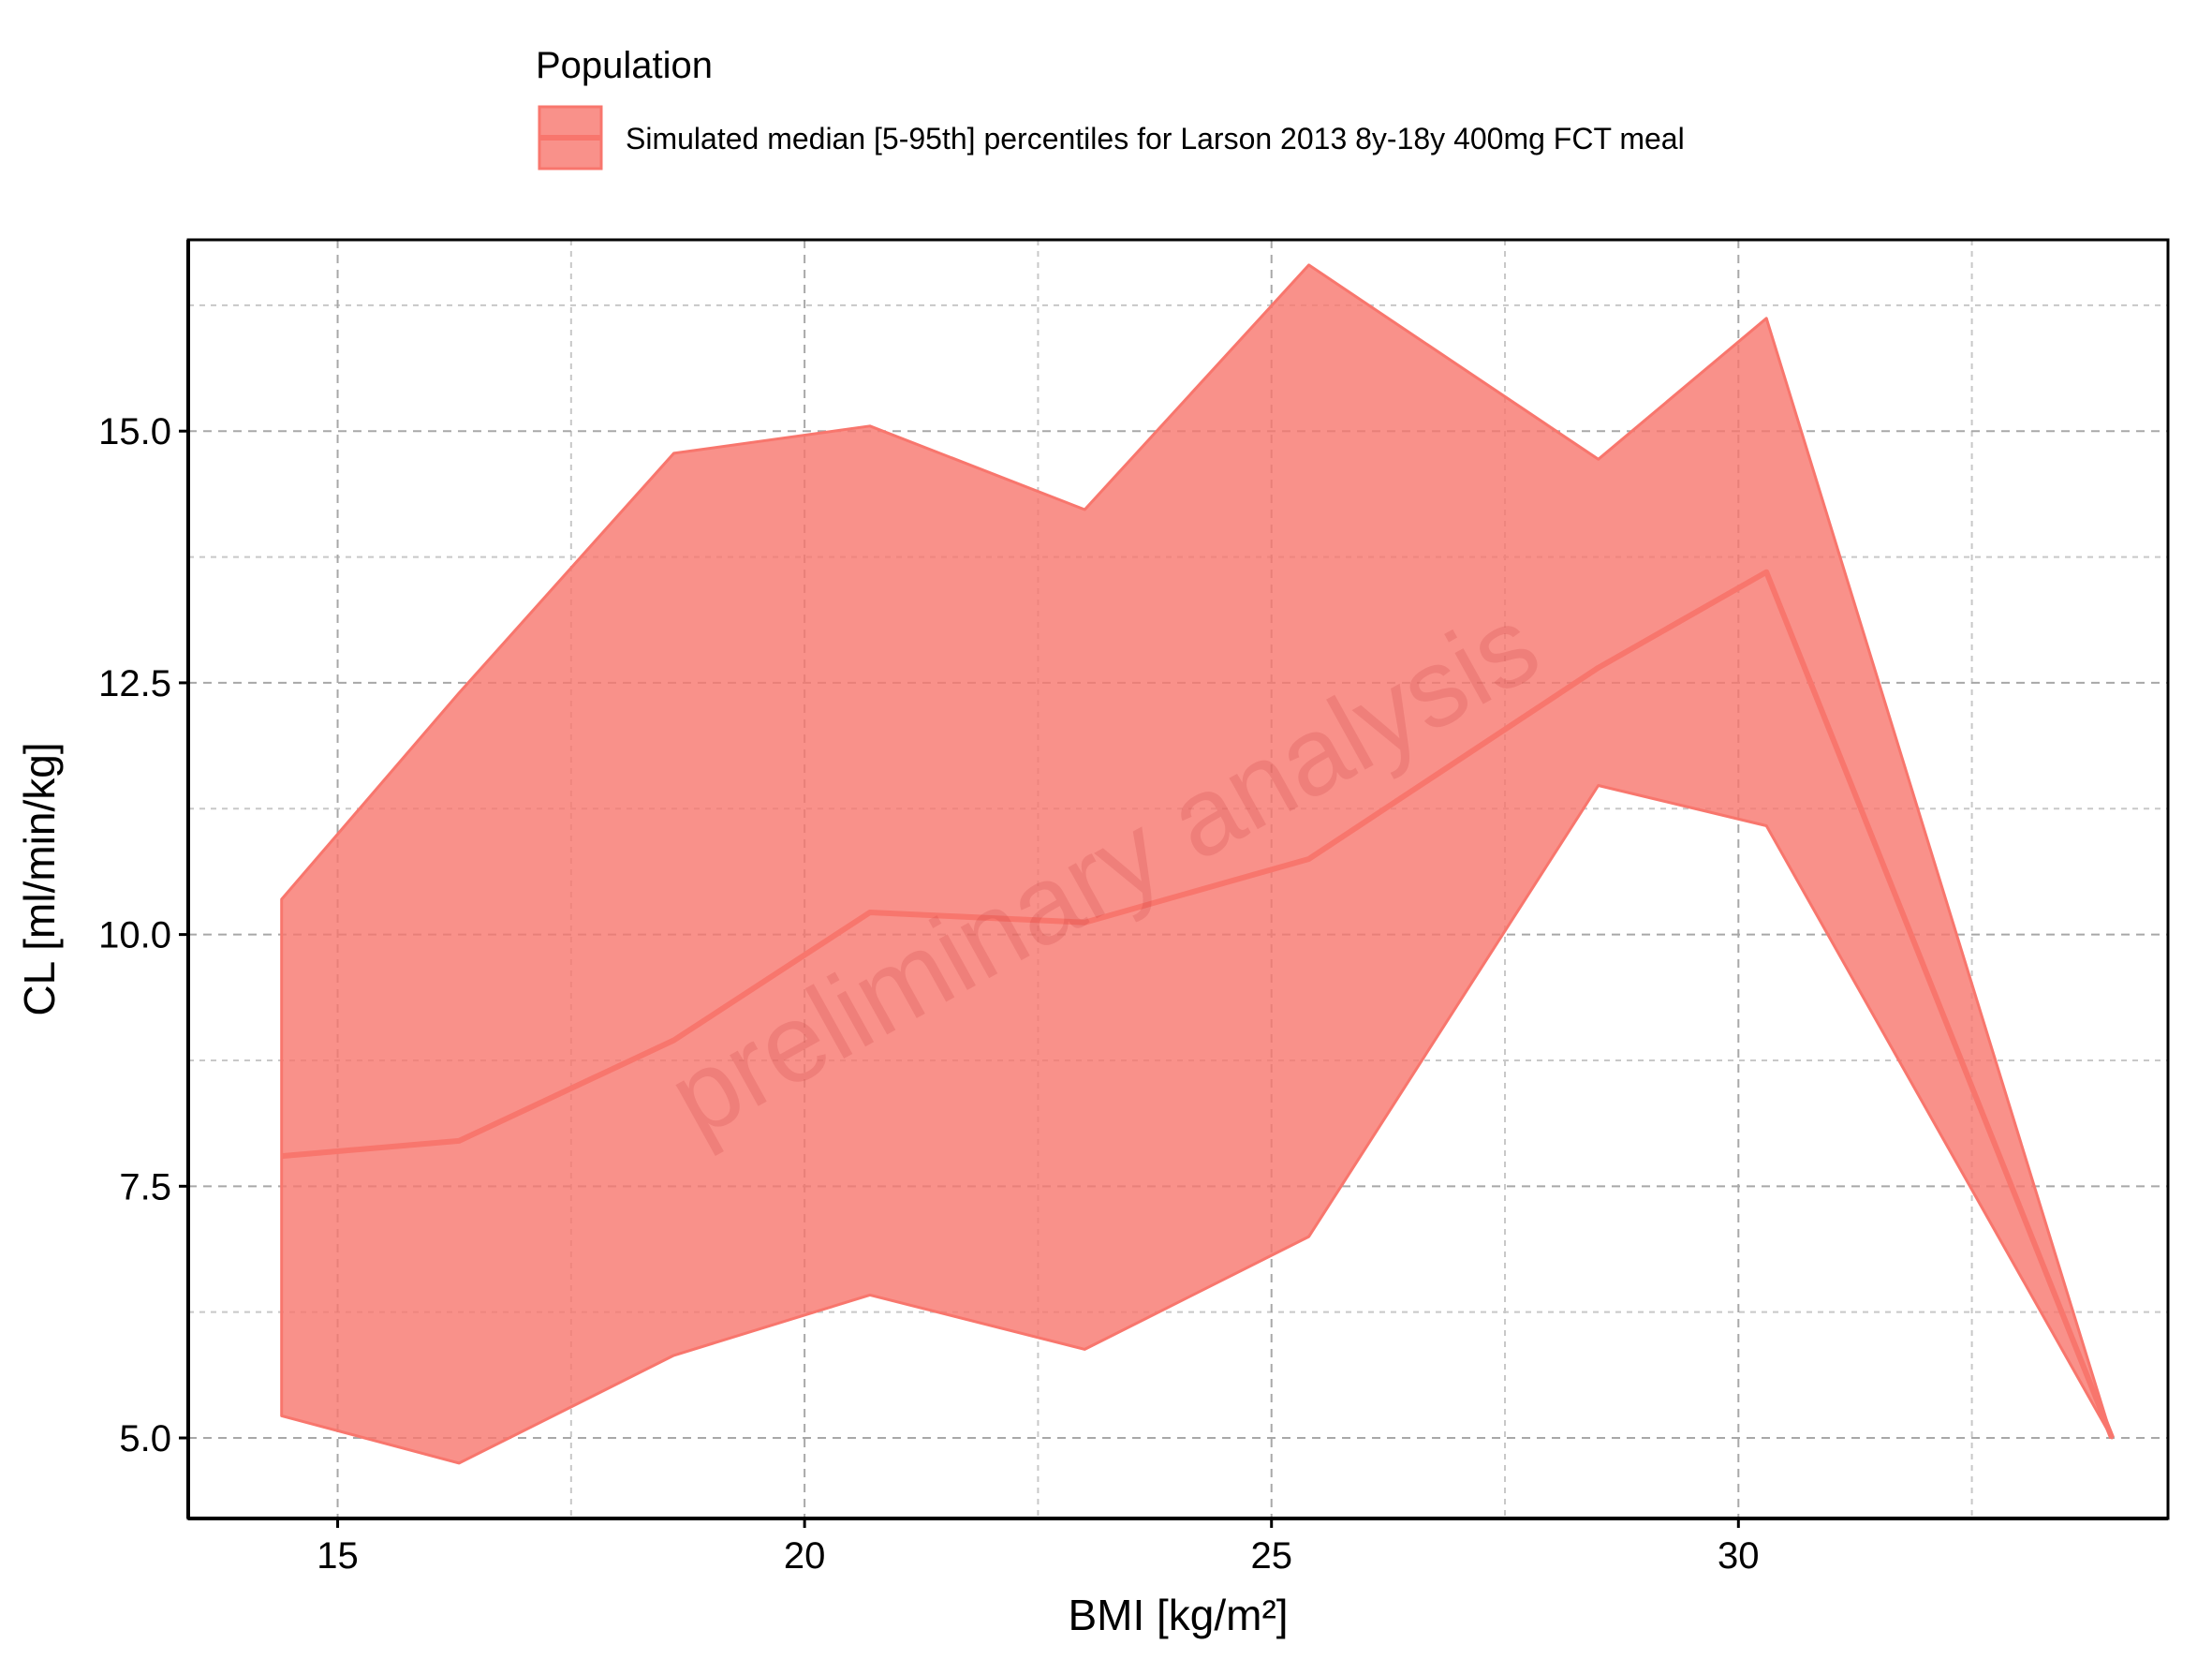 The height and width of the screenshot is (1659, 2212). What do you see at coordinates (39, 879) in the screenshot?
I see `y-axis-title: CL [ml/min/kg]` at bounding box center [39, 879].